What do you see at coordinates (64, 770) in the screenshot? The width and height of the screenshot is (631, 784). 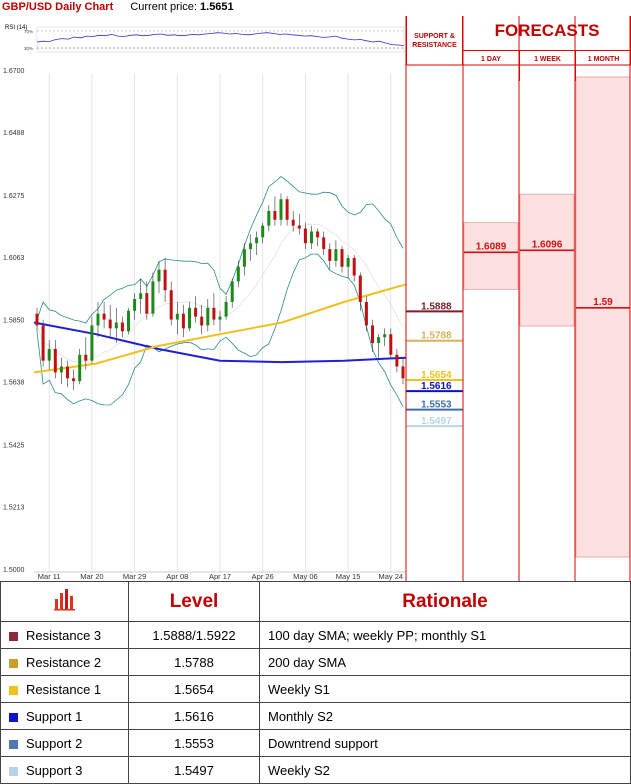 I see `row-name-cell: Support 3` at bounding box center [64, 770].